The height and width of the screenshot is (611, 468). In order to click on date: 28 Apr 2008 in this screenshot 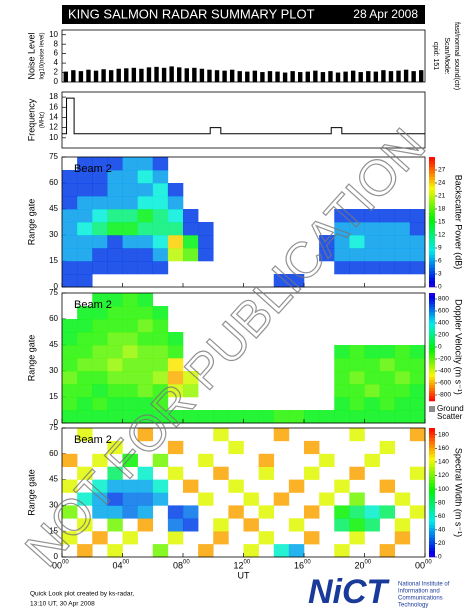, I will do `click(385, 14)`.